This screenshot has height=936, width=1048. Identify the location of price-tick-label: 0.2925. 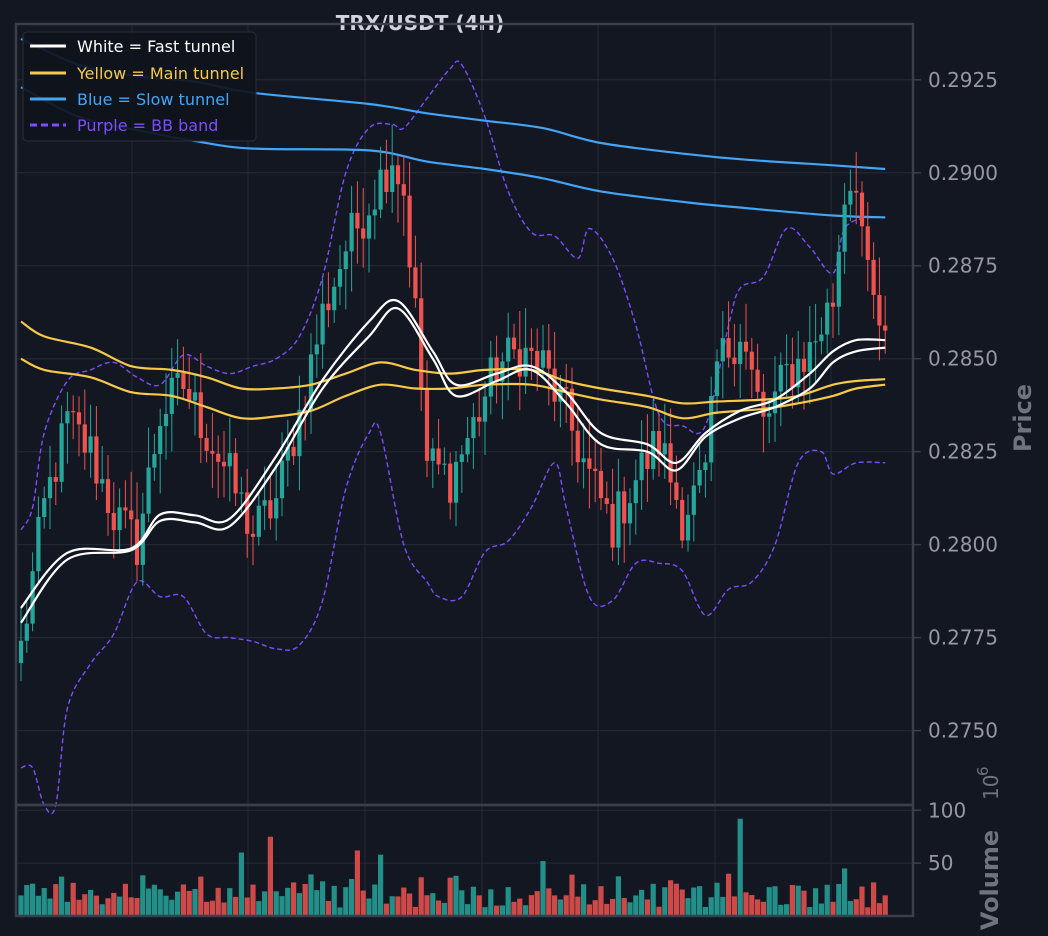
(963, 80).